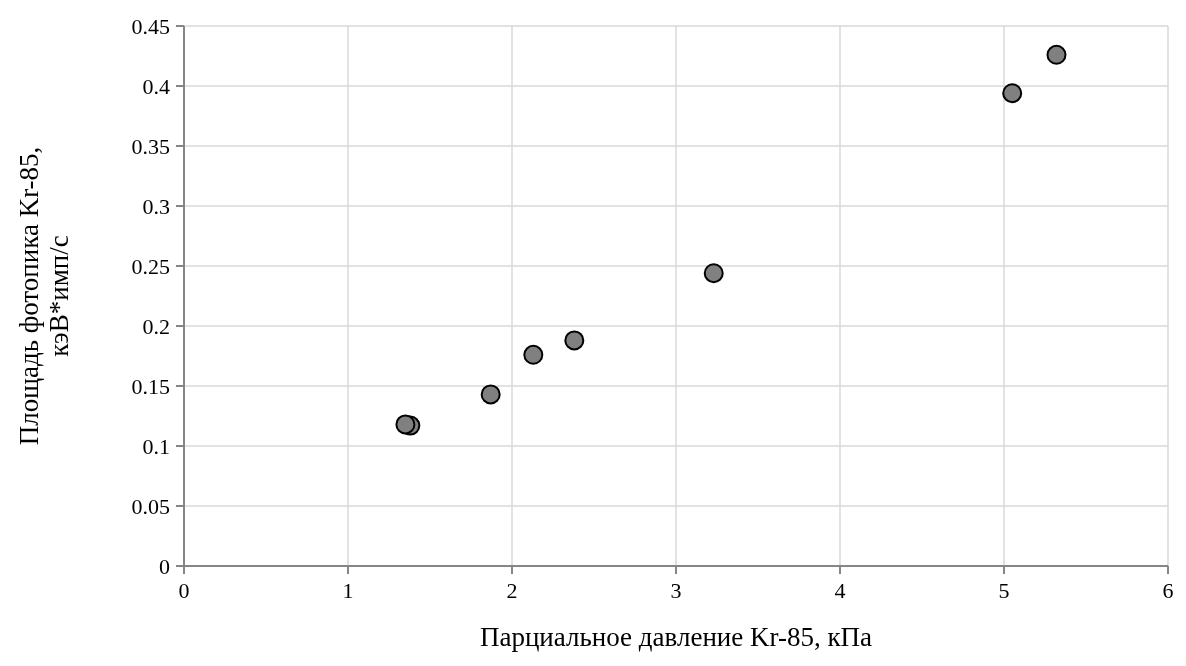 The height and width of the screenshot is (666, 1186). Describe the element at coordinates (150, 506) in the screenshot. I see `y-tick-label: 0.05` at that location.